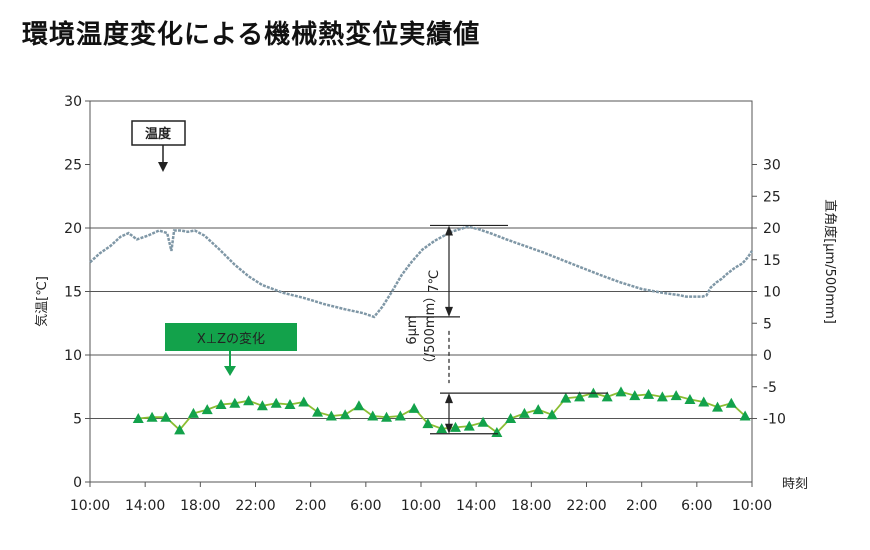 This screenshot has width=870, height=550. Describe the element at coordinates (767, 356) in the screenshot. I see `right-tick-label: 0` at that location.